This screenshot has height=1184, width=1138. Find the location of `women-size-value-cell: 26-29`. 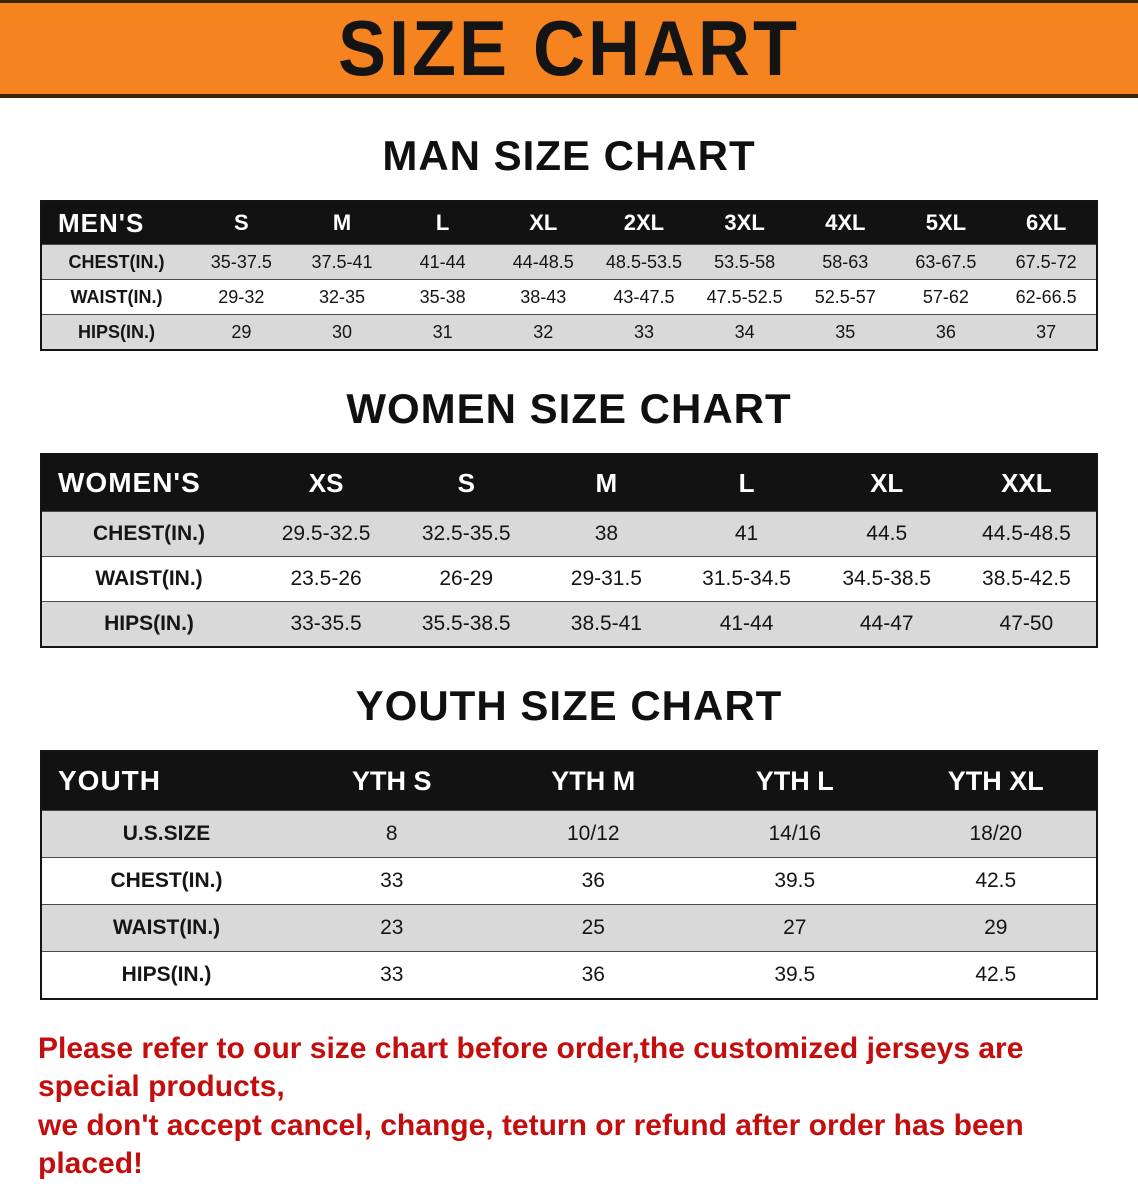

women-size-value-cell: 26-29 is located at coordinates (466, 578).